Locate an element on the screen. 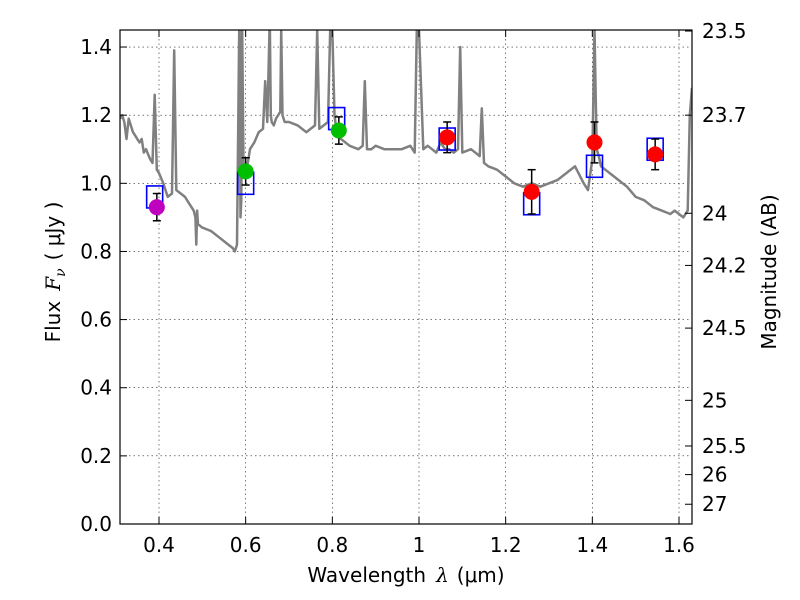 This screenshot has width=800, height=600. x-tick-label: 1 is located at coordinates (419, 545).